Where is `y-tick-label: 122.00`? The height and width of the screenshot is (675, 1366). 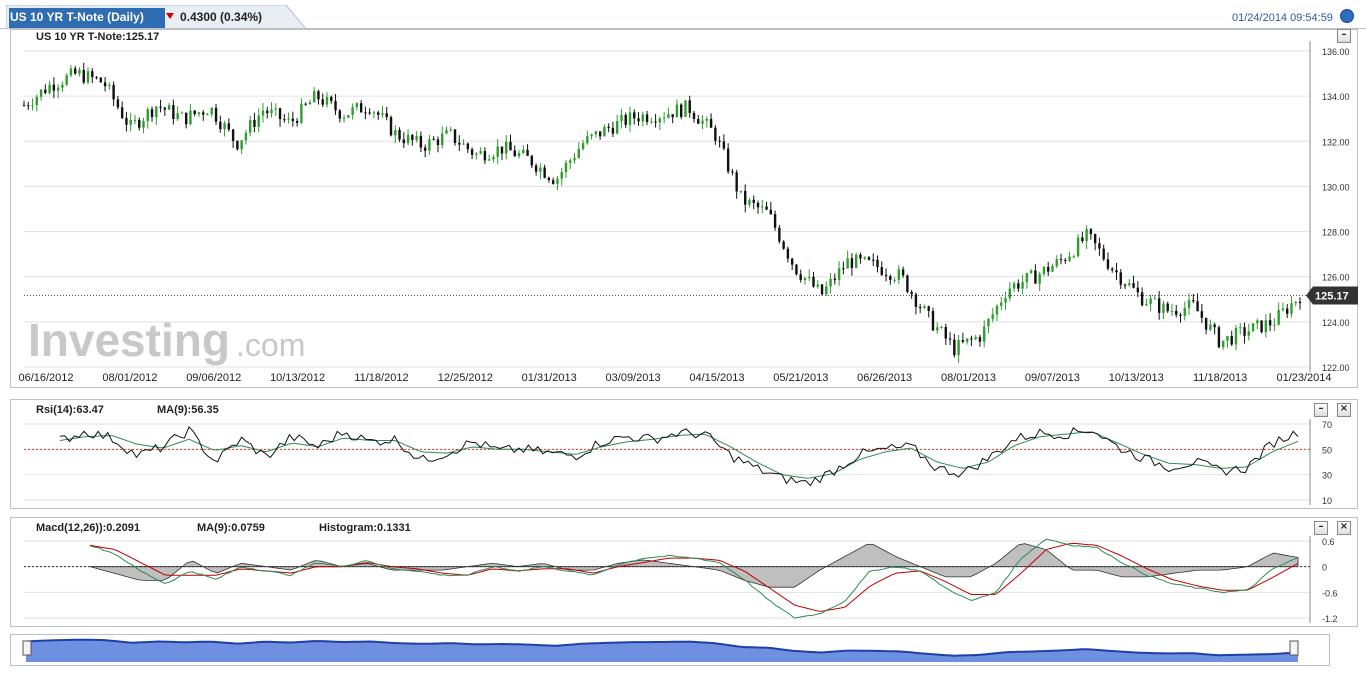
y-tick-label: 122.00 is located at coordinates (1336, 368).